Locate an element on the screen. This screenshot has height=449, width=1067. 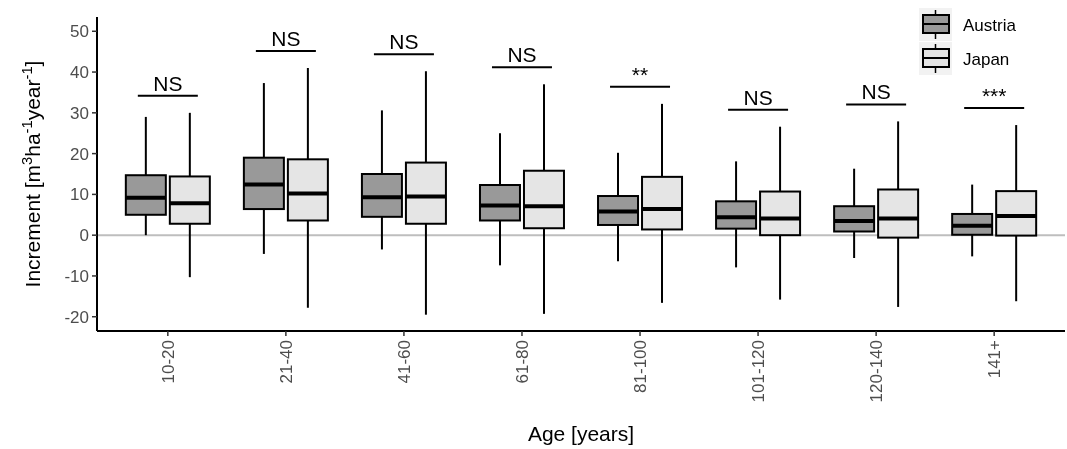
x-axis-title: Age [years] is located at coordinates (581, 433).